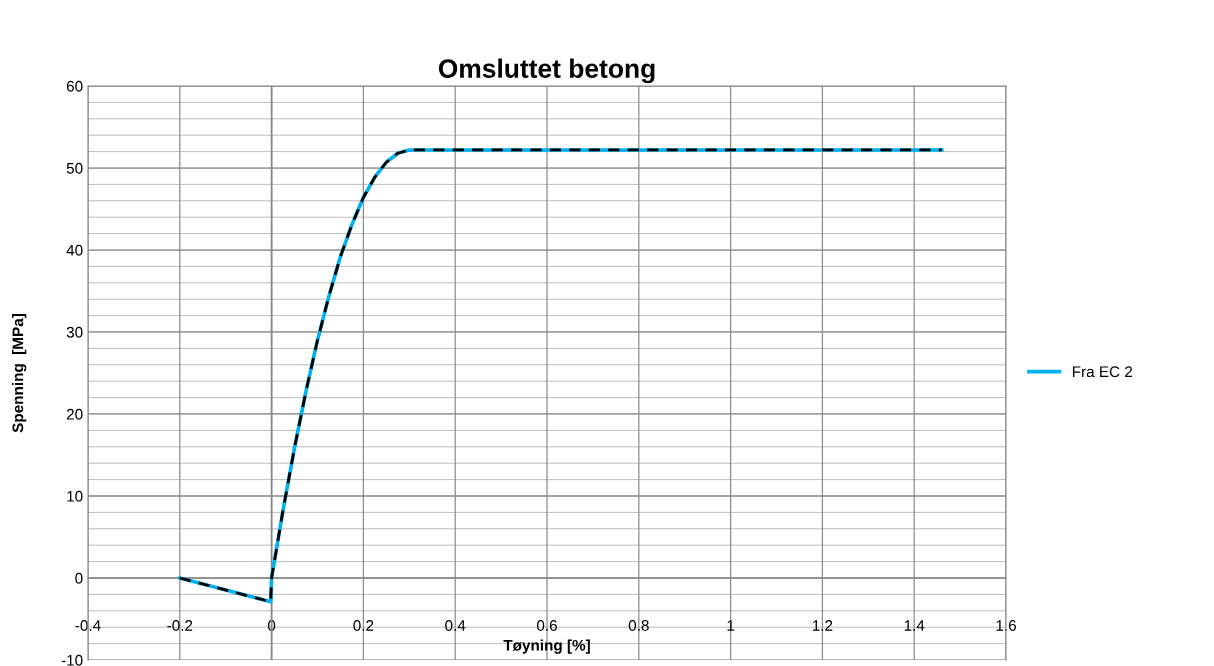  Describe the element at coordinates (731, 625) in the screenshot. I see `x-tick-label: 1` at that location.